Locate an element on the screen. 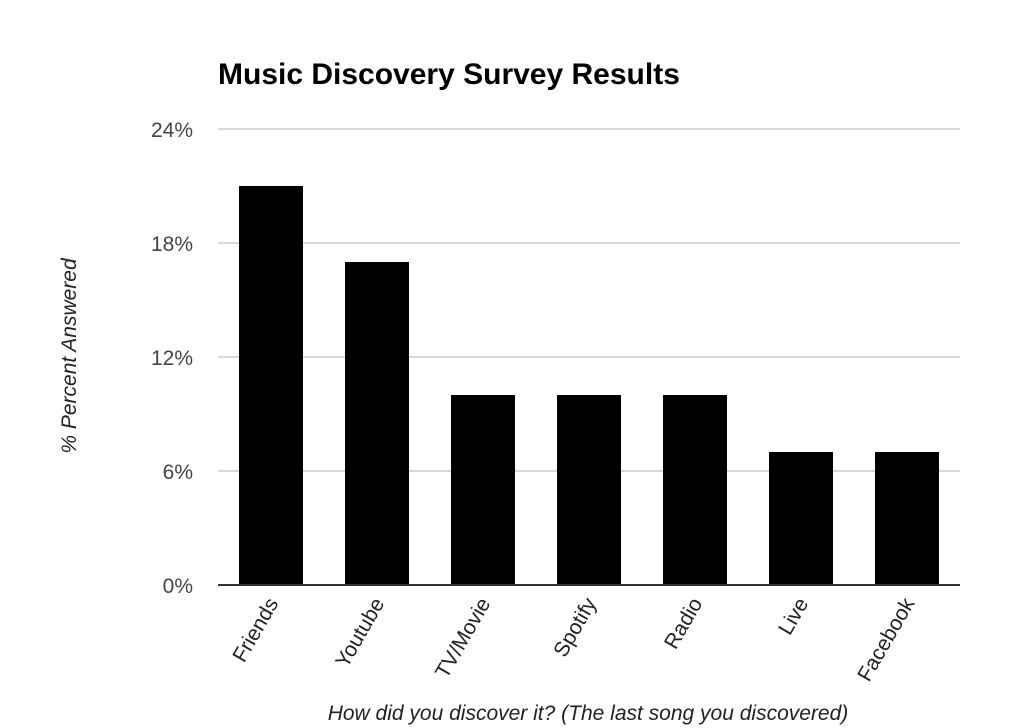 The height and width of the screenshot is (728, 1024). y-tick-label: 24% is located at coordinates (172, 130).